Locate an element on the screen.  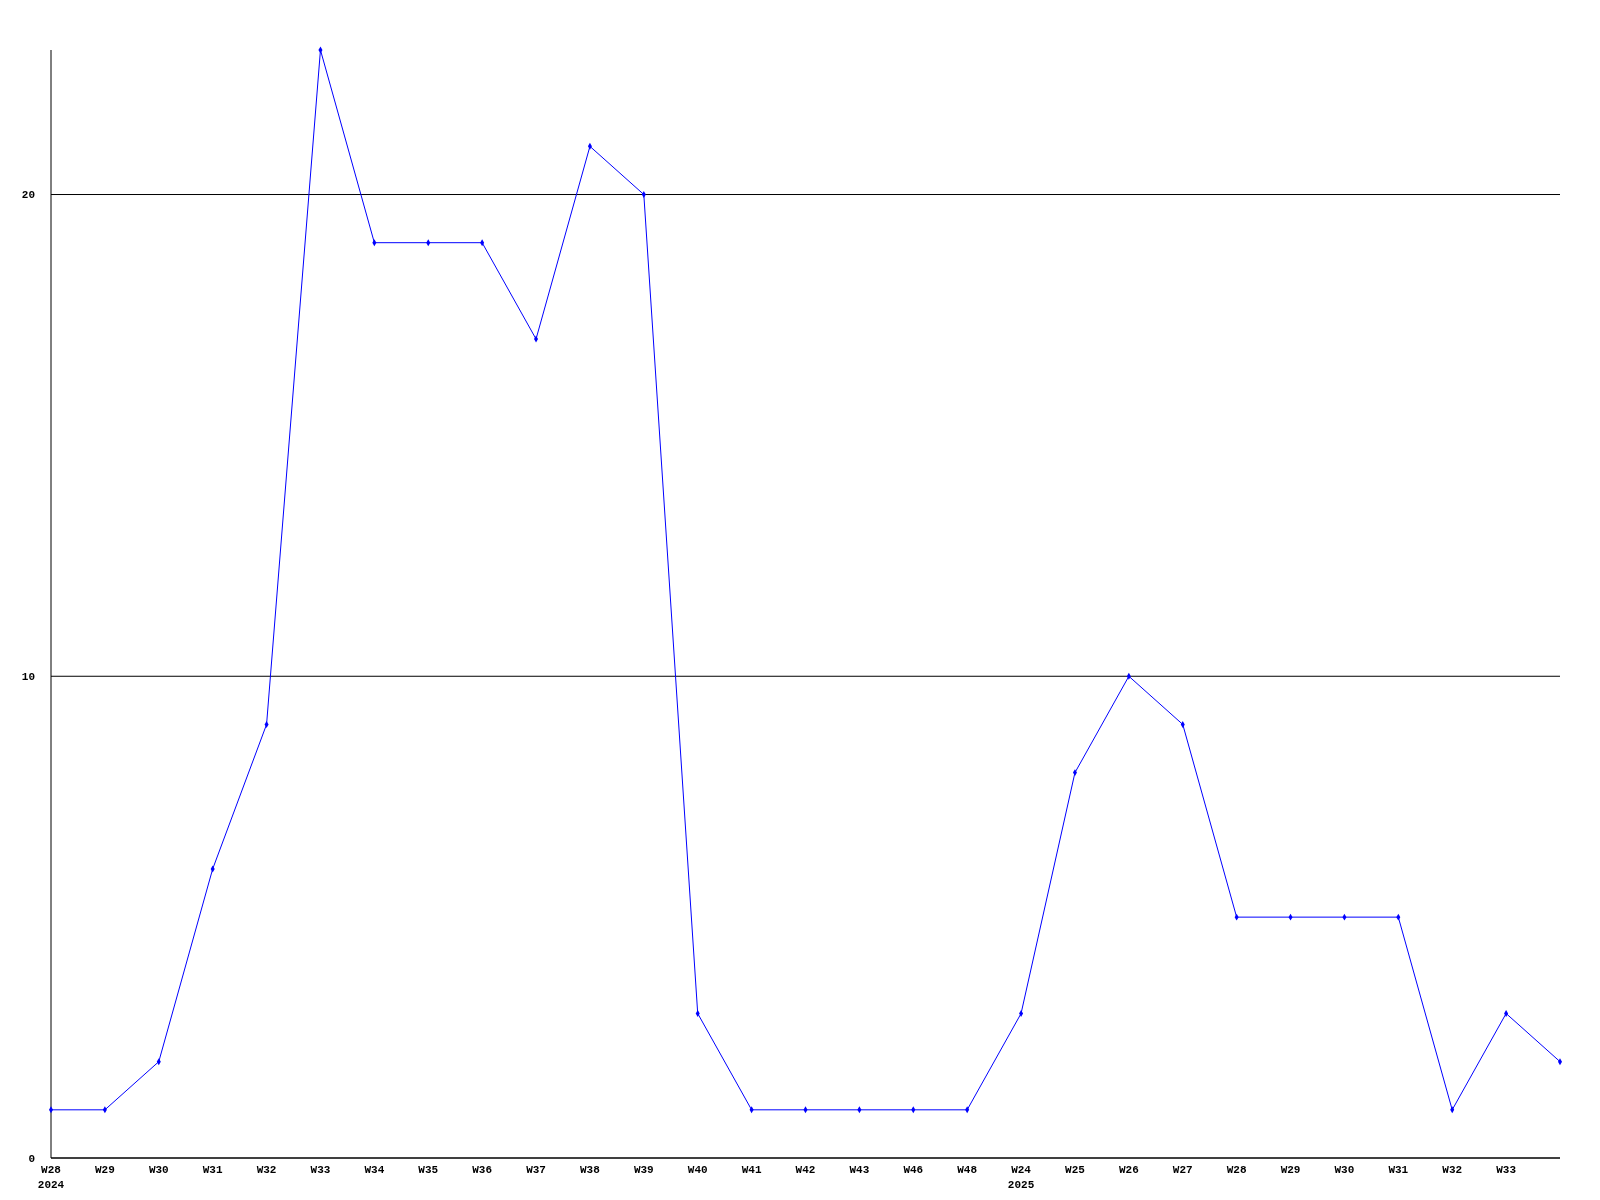
x-tick-label: W41 is located at coordinates (751, 1170).